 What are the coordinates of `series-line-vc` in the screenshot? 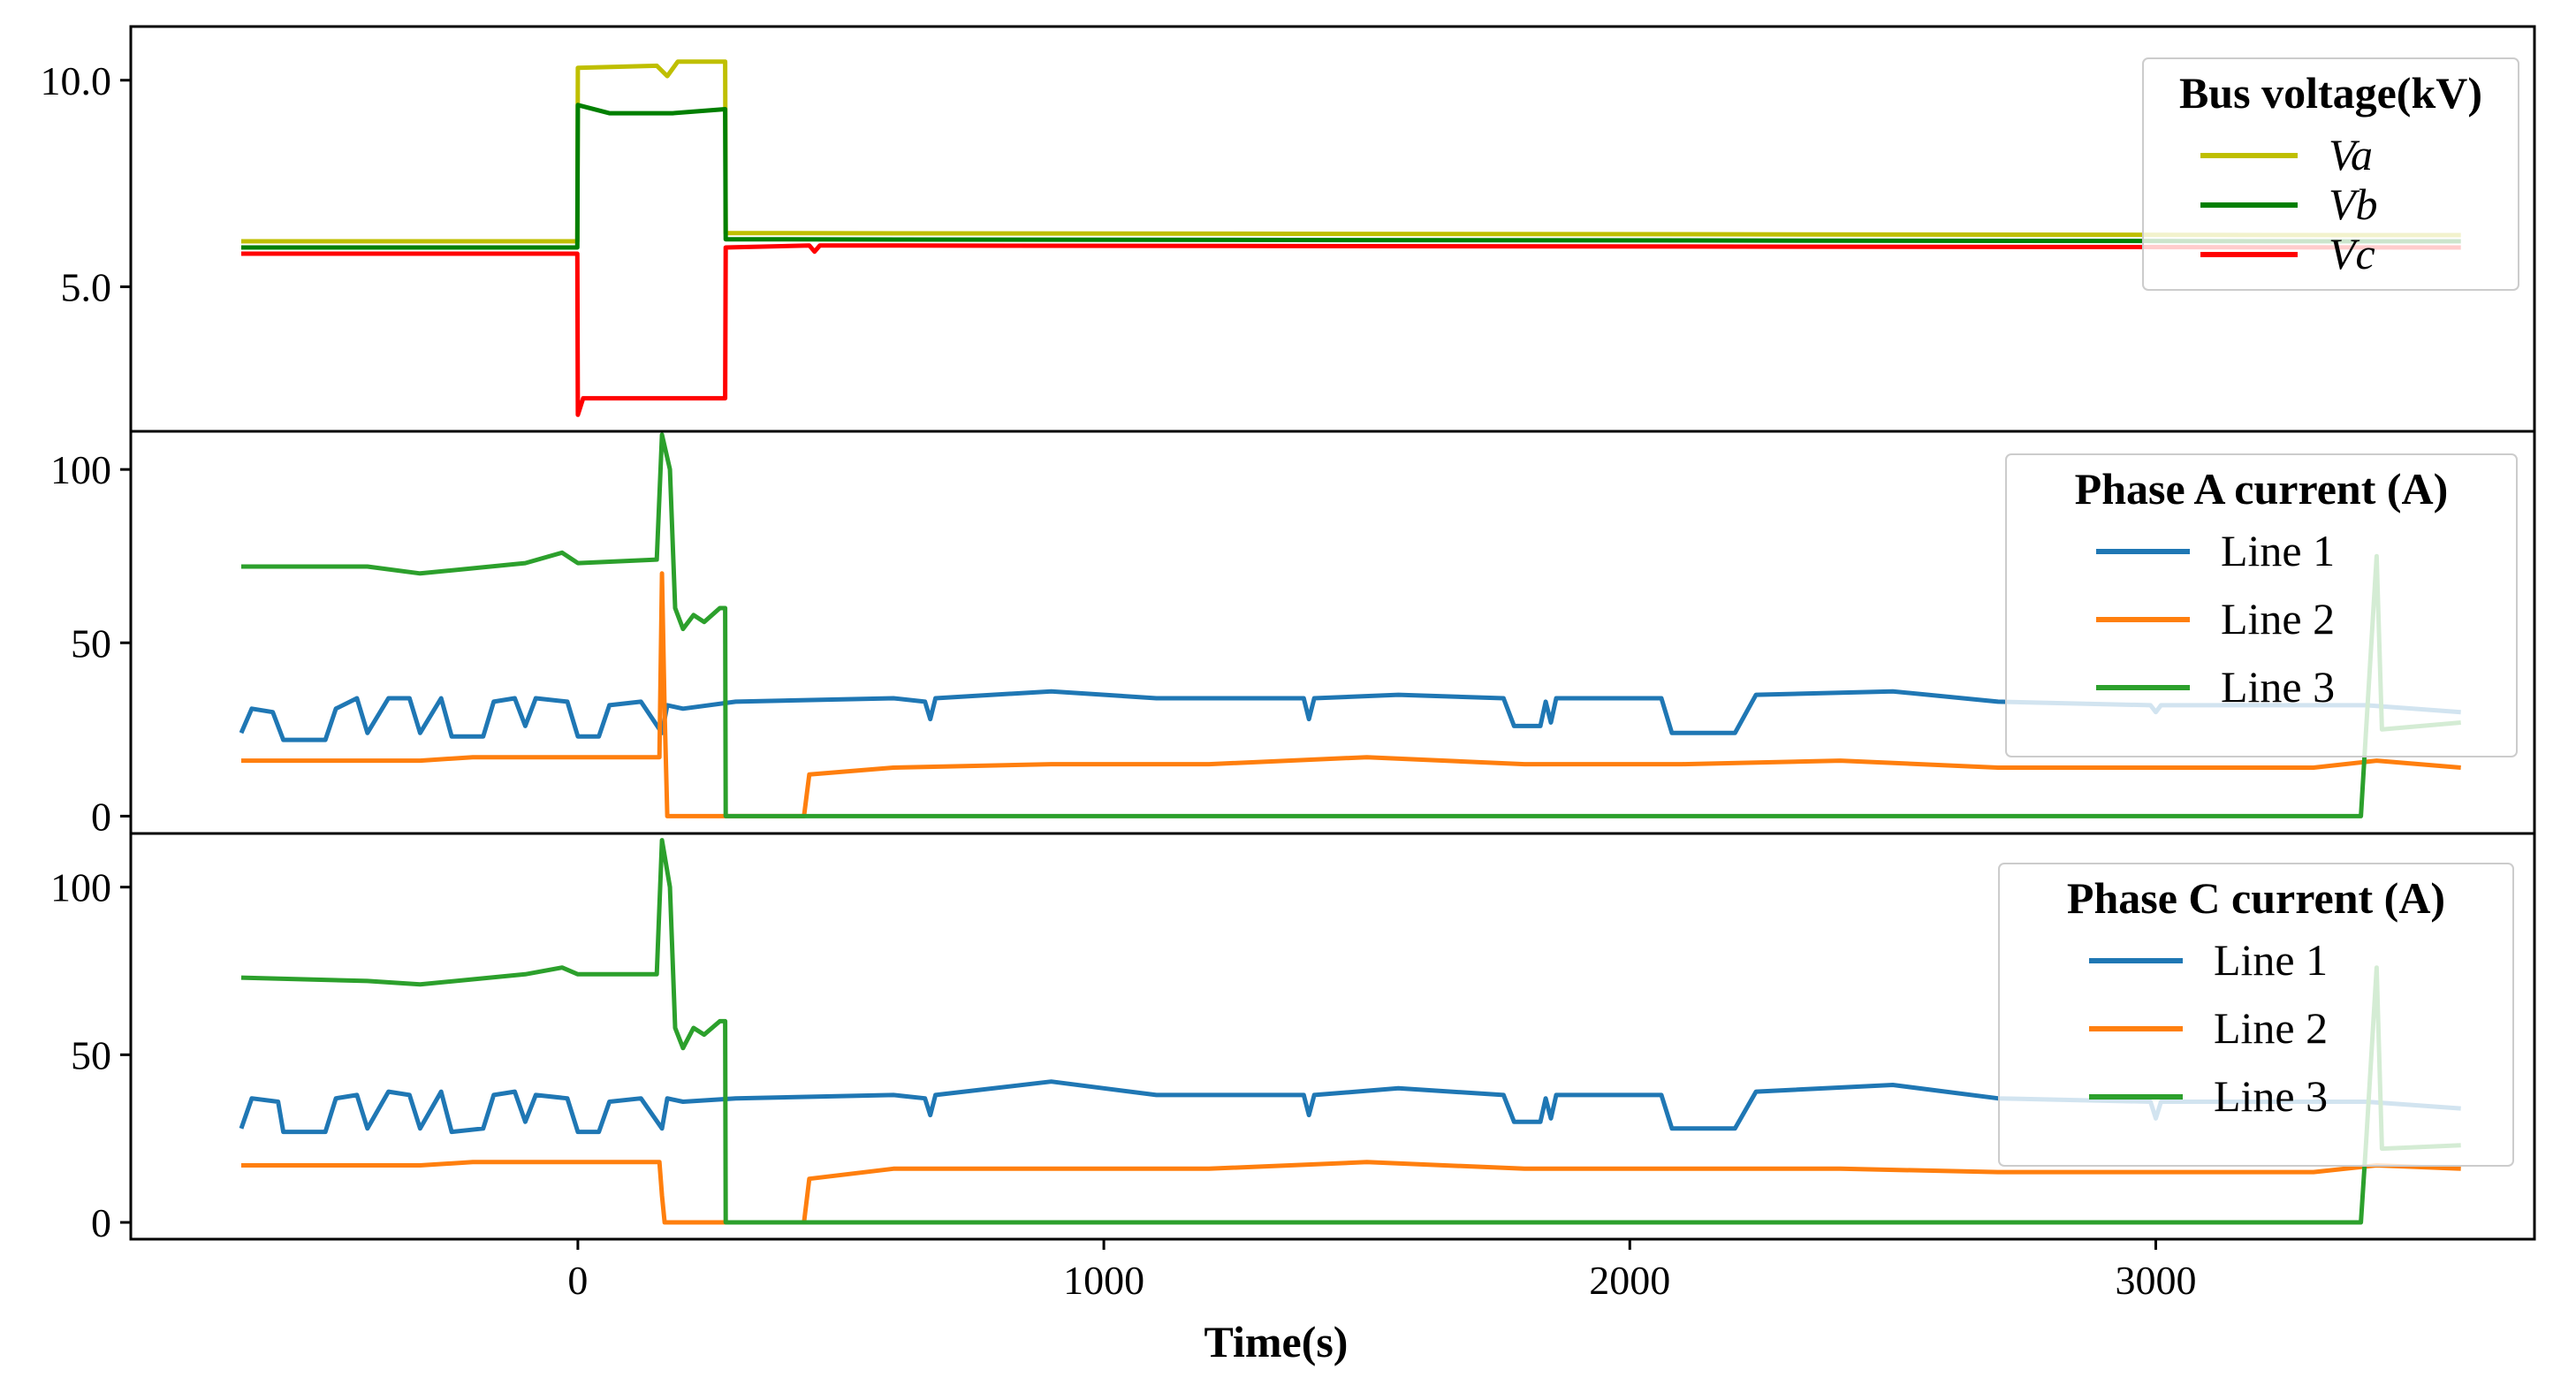 It's located at (1351, 330).